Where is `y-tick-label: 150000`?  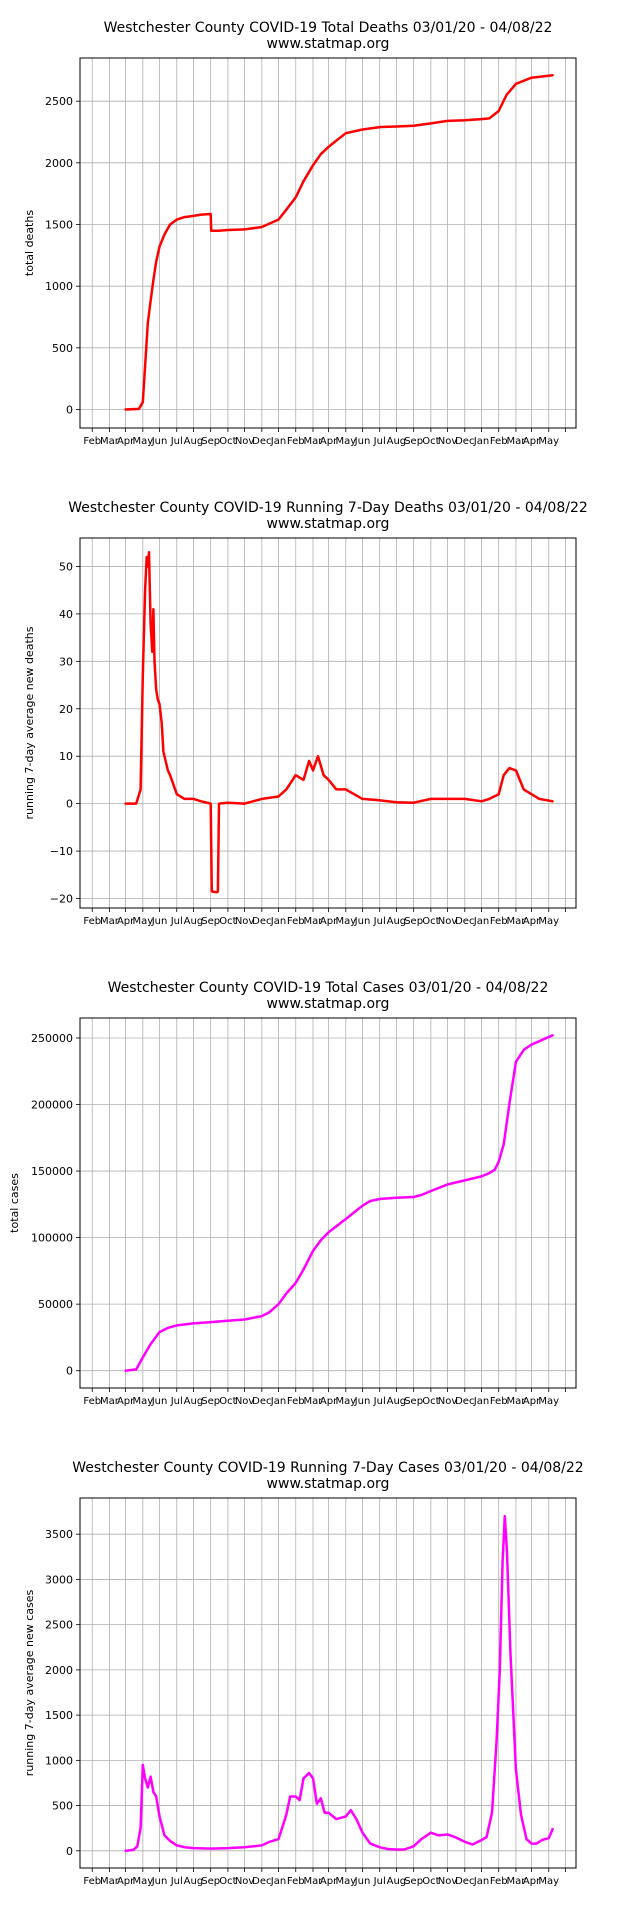 y-tick-label: 150000 is located at coordinates (52, 1171).